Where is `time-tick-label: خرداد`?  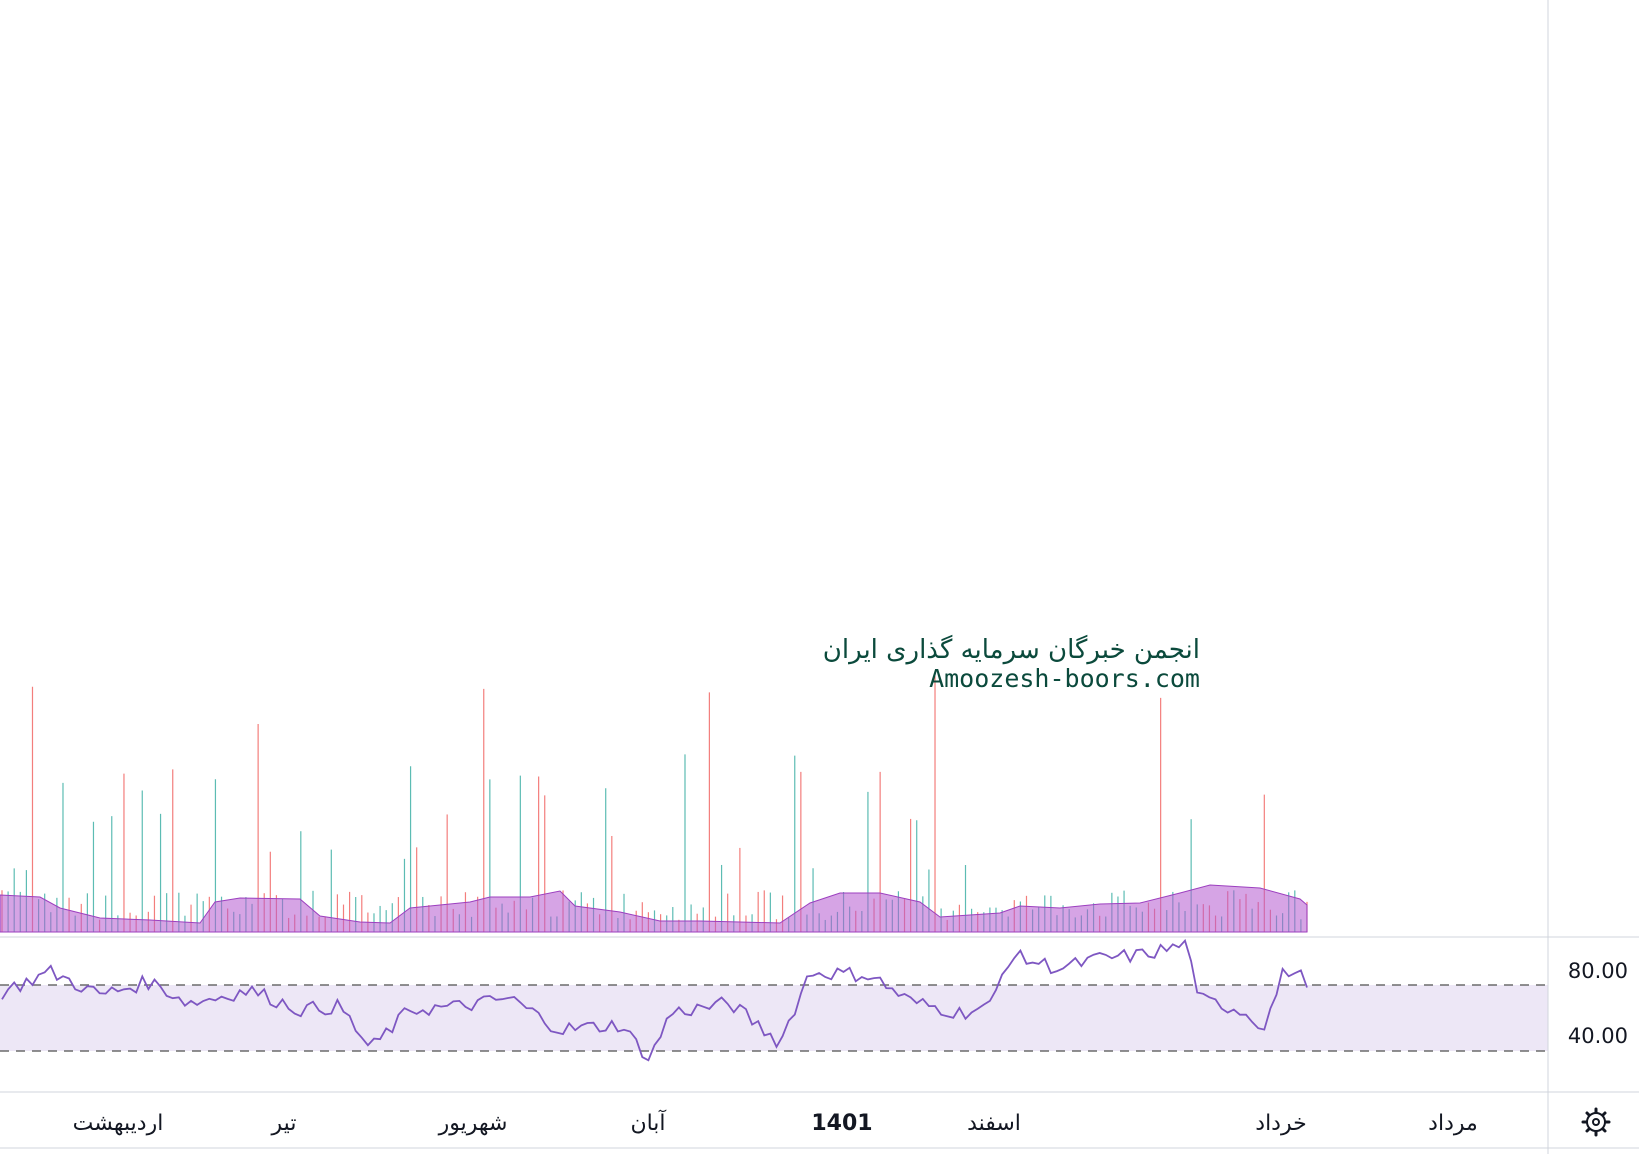
time-tick-label: خرداد is located at coordinates (1280, 1123).